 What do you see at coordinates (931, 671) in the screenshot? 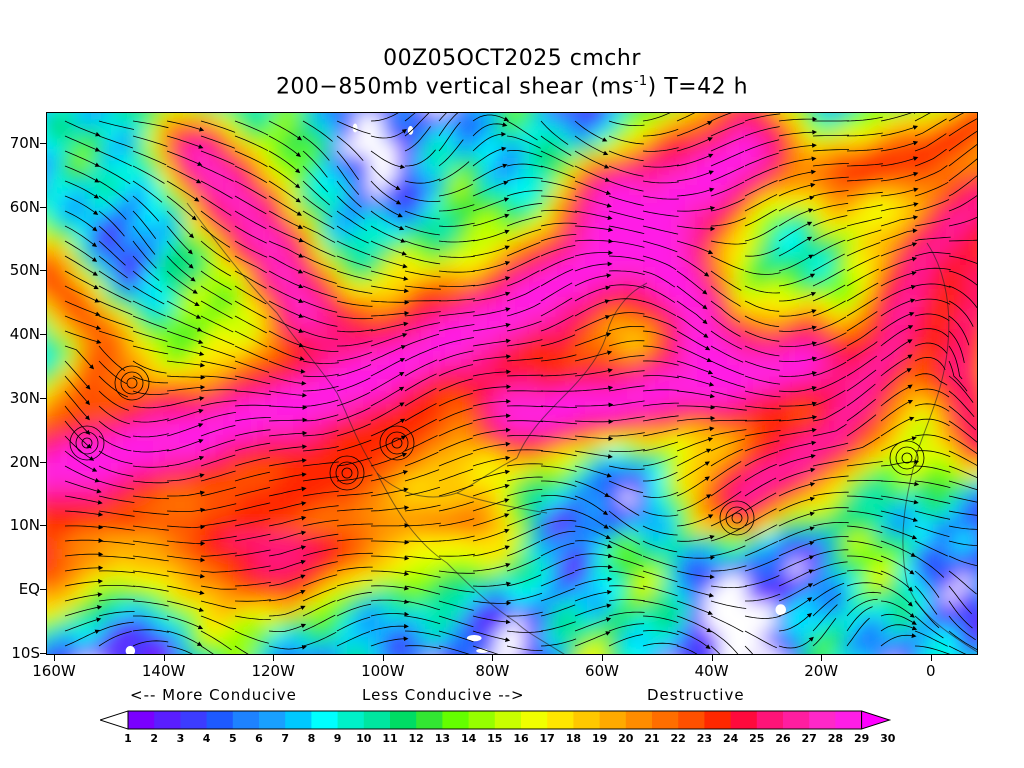
I see `lon-label: 0` at bounding box center [931, 671].